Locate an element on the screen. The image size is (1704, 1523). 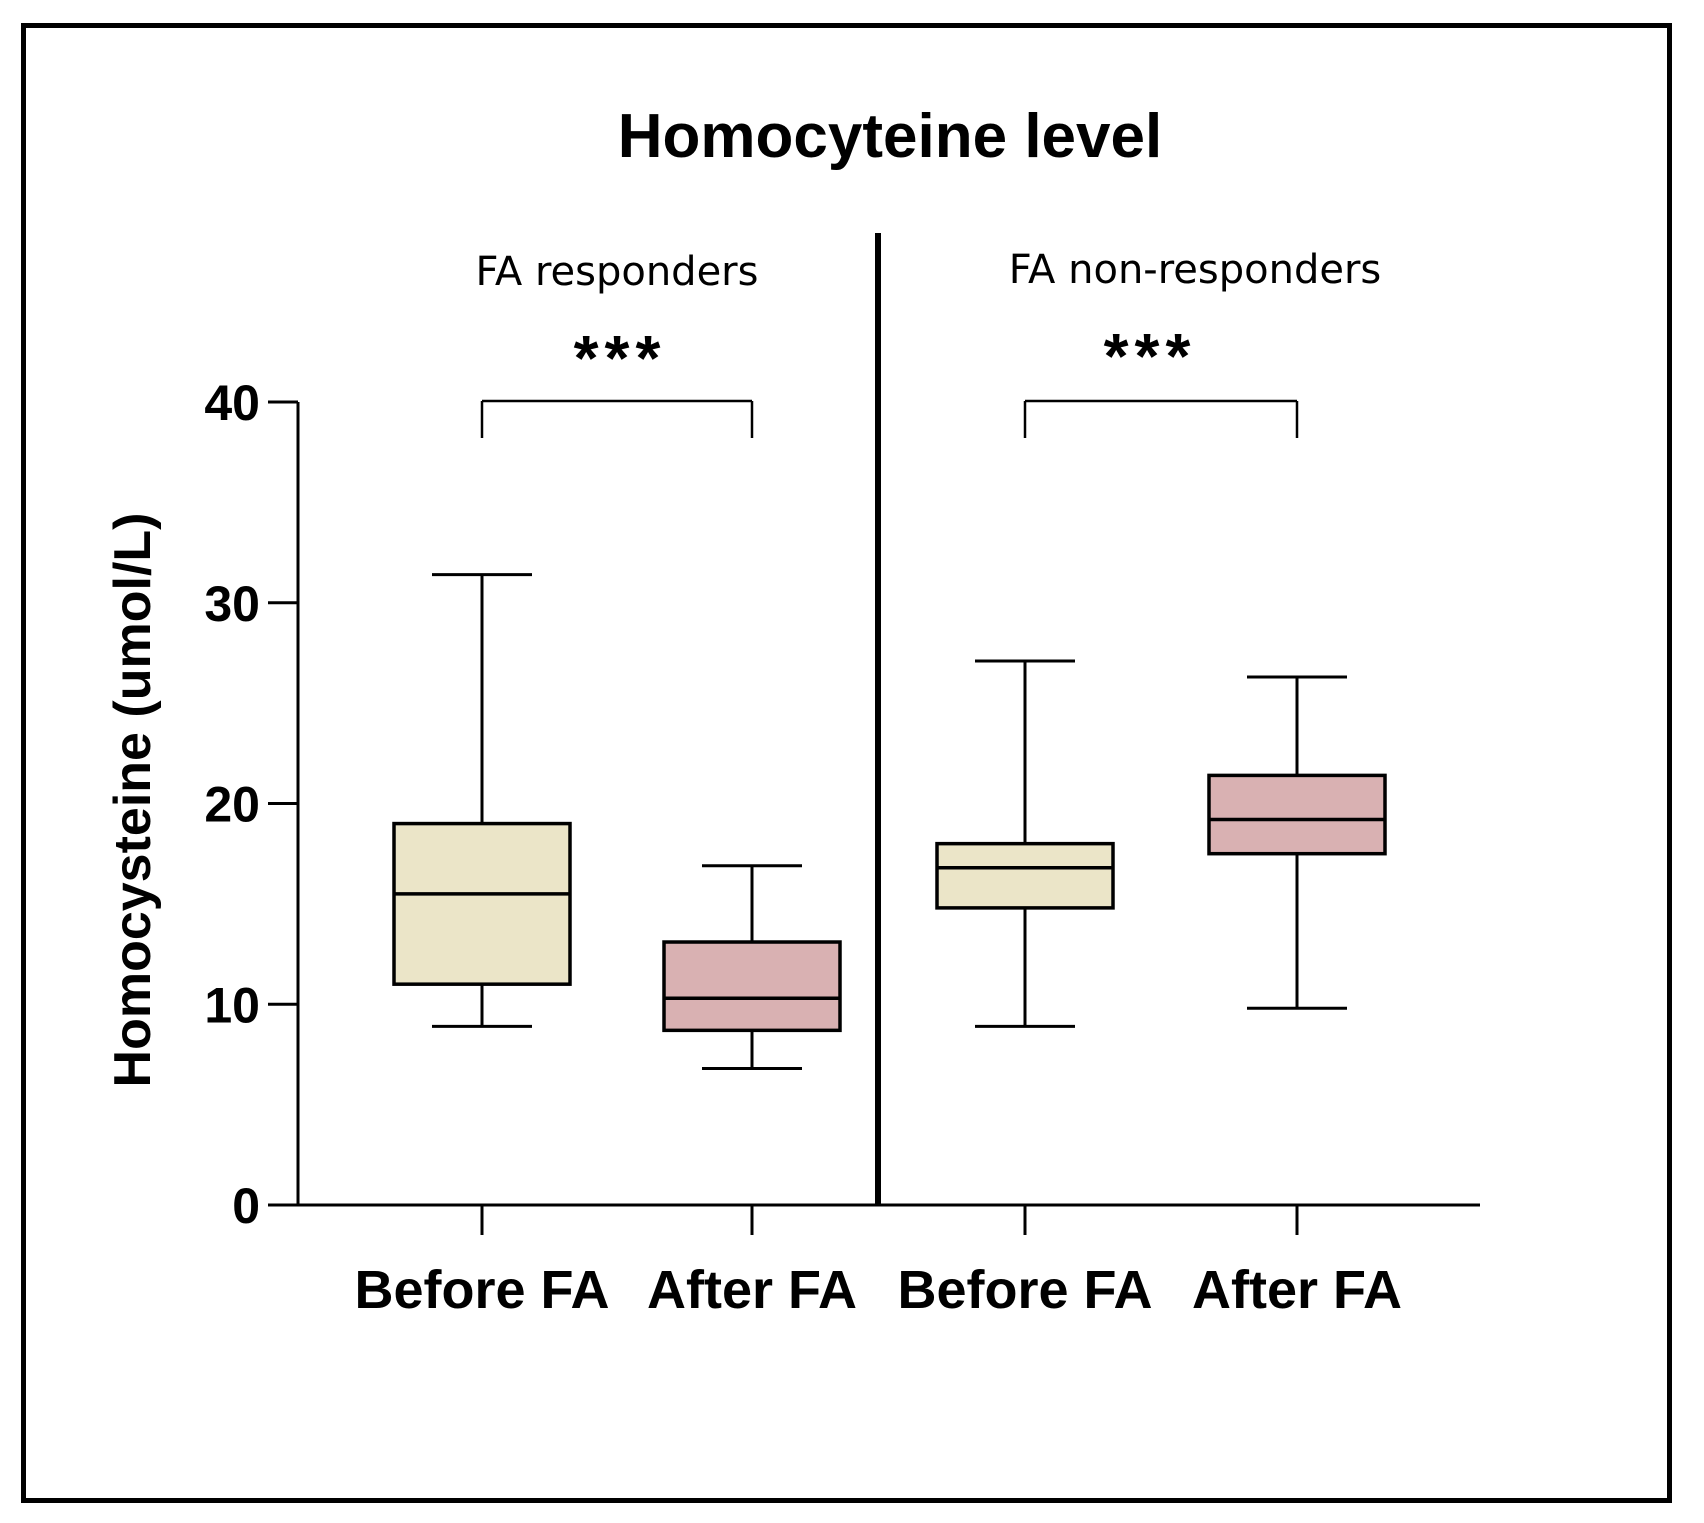
box-p0-b1 is located at coordinates (752, 986).